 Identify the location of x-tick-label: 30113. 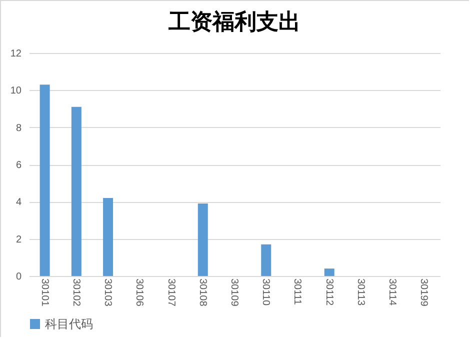
(360, 292).